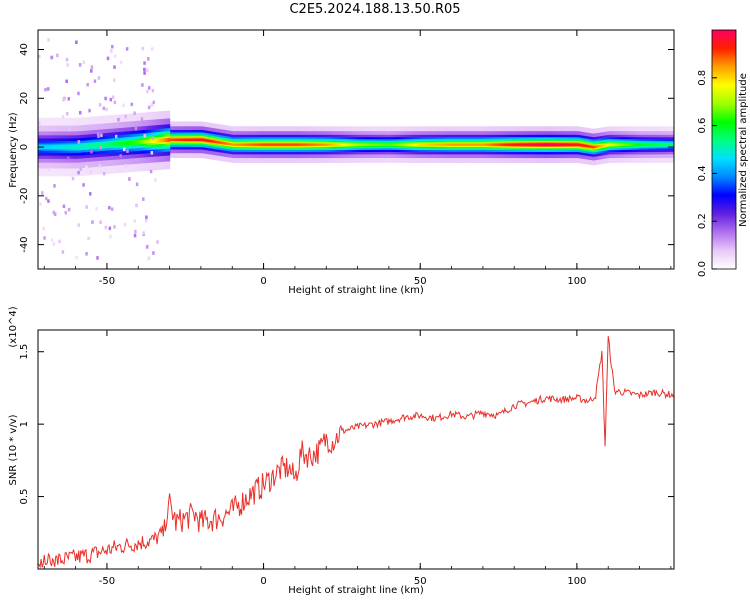 The height and width of the screenshot is (604, 750). I want to click on snr-x-tick-label: 0, so click(263, 581).